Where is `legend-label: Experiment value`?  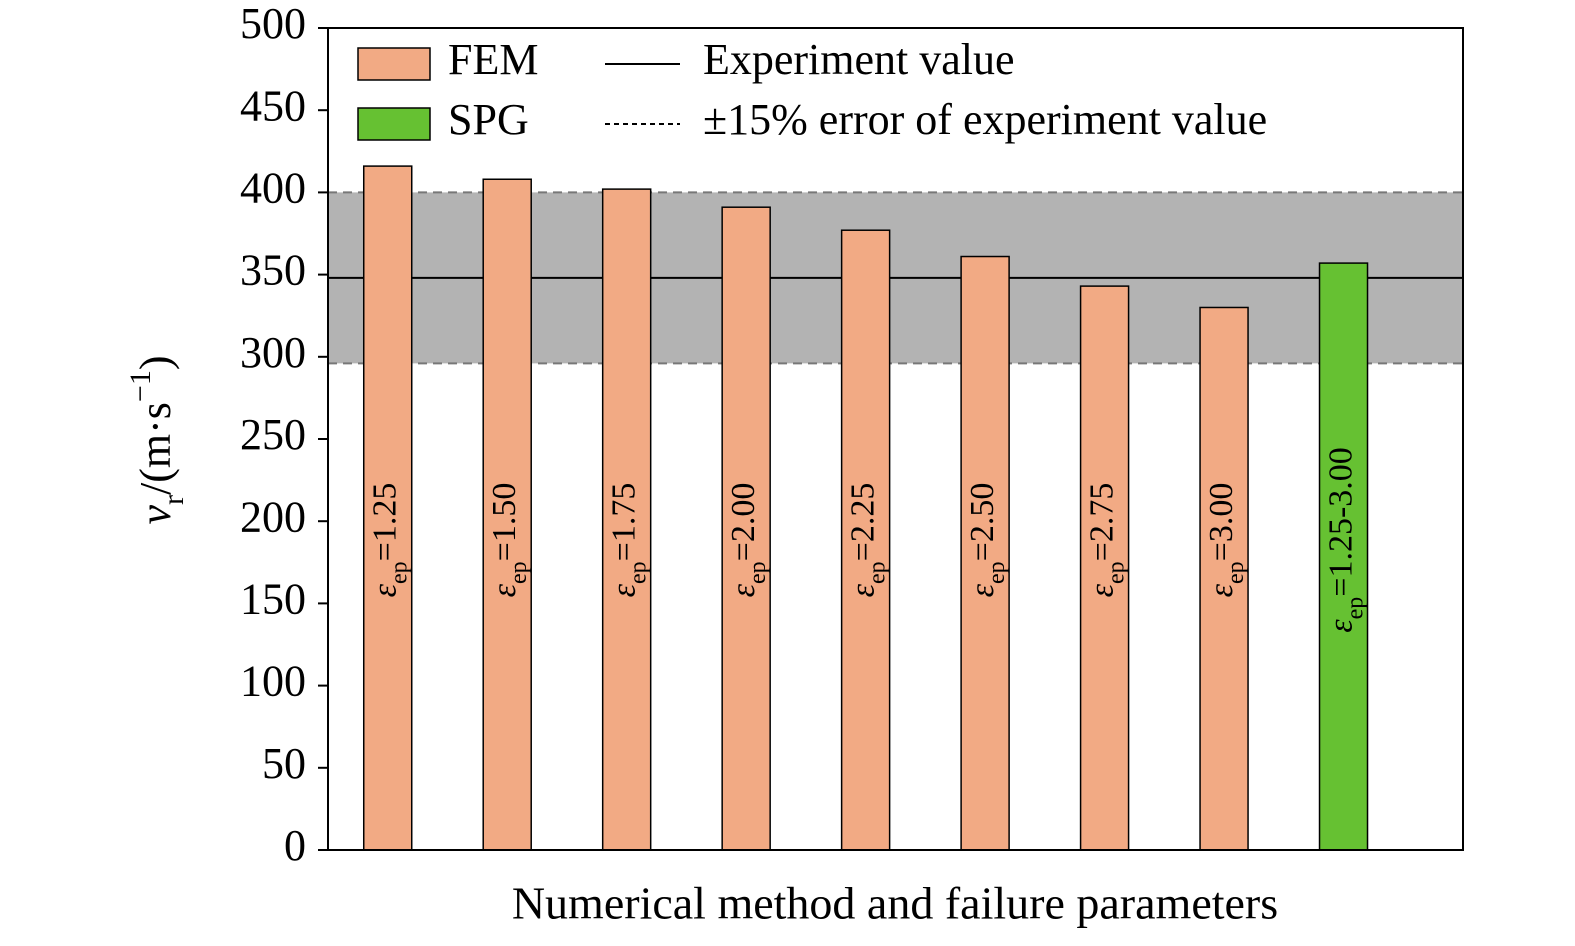
legend-label: Experiment value is located at coordinates (859, 59).